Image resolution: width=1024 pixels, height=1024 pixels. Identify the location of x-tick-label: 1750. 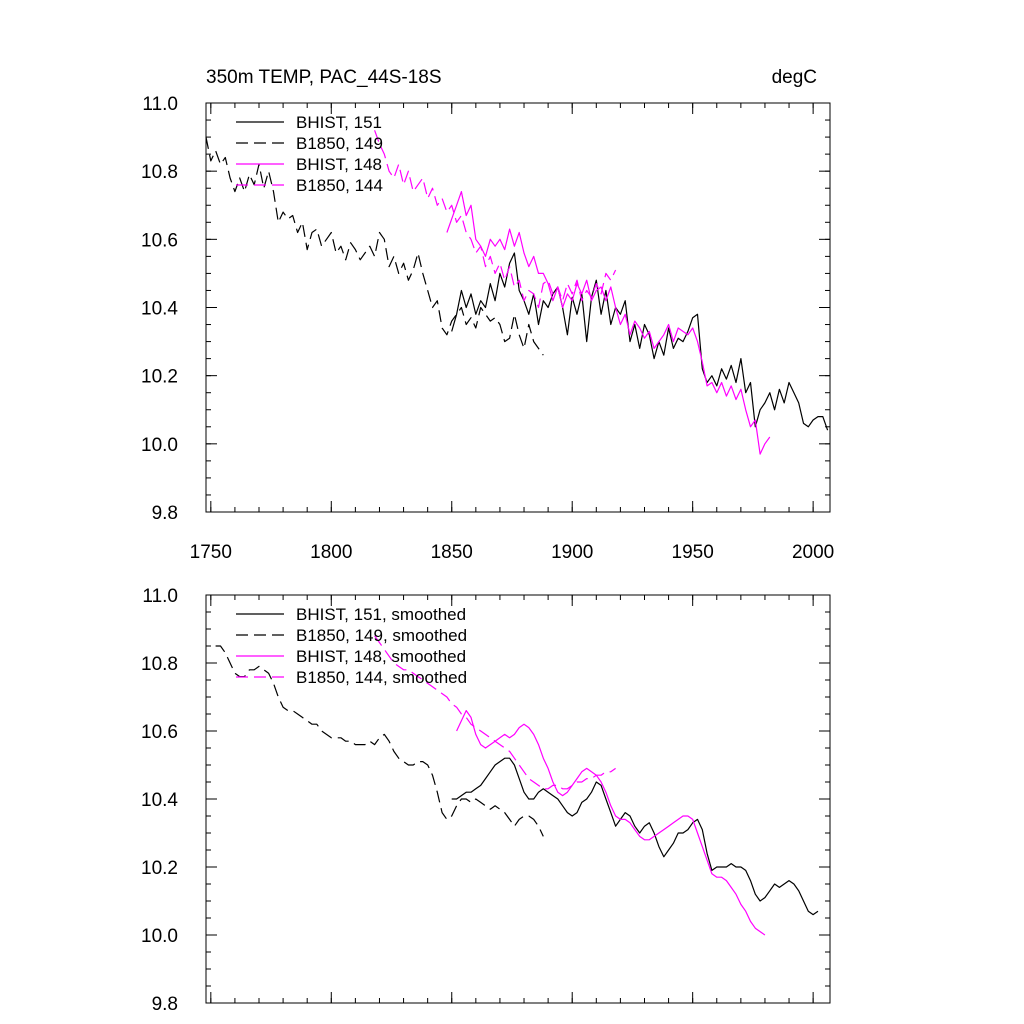
(211, 552).